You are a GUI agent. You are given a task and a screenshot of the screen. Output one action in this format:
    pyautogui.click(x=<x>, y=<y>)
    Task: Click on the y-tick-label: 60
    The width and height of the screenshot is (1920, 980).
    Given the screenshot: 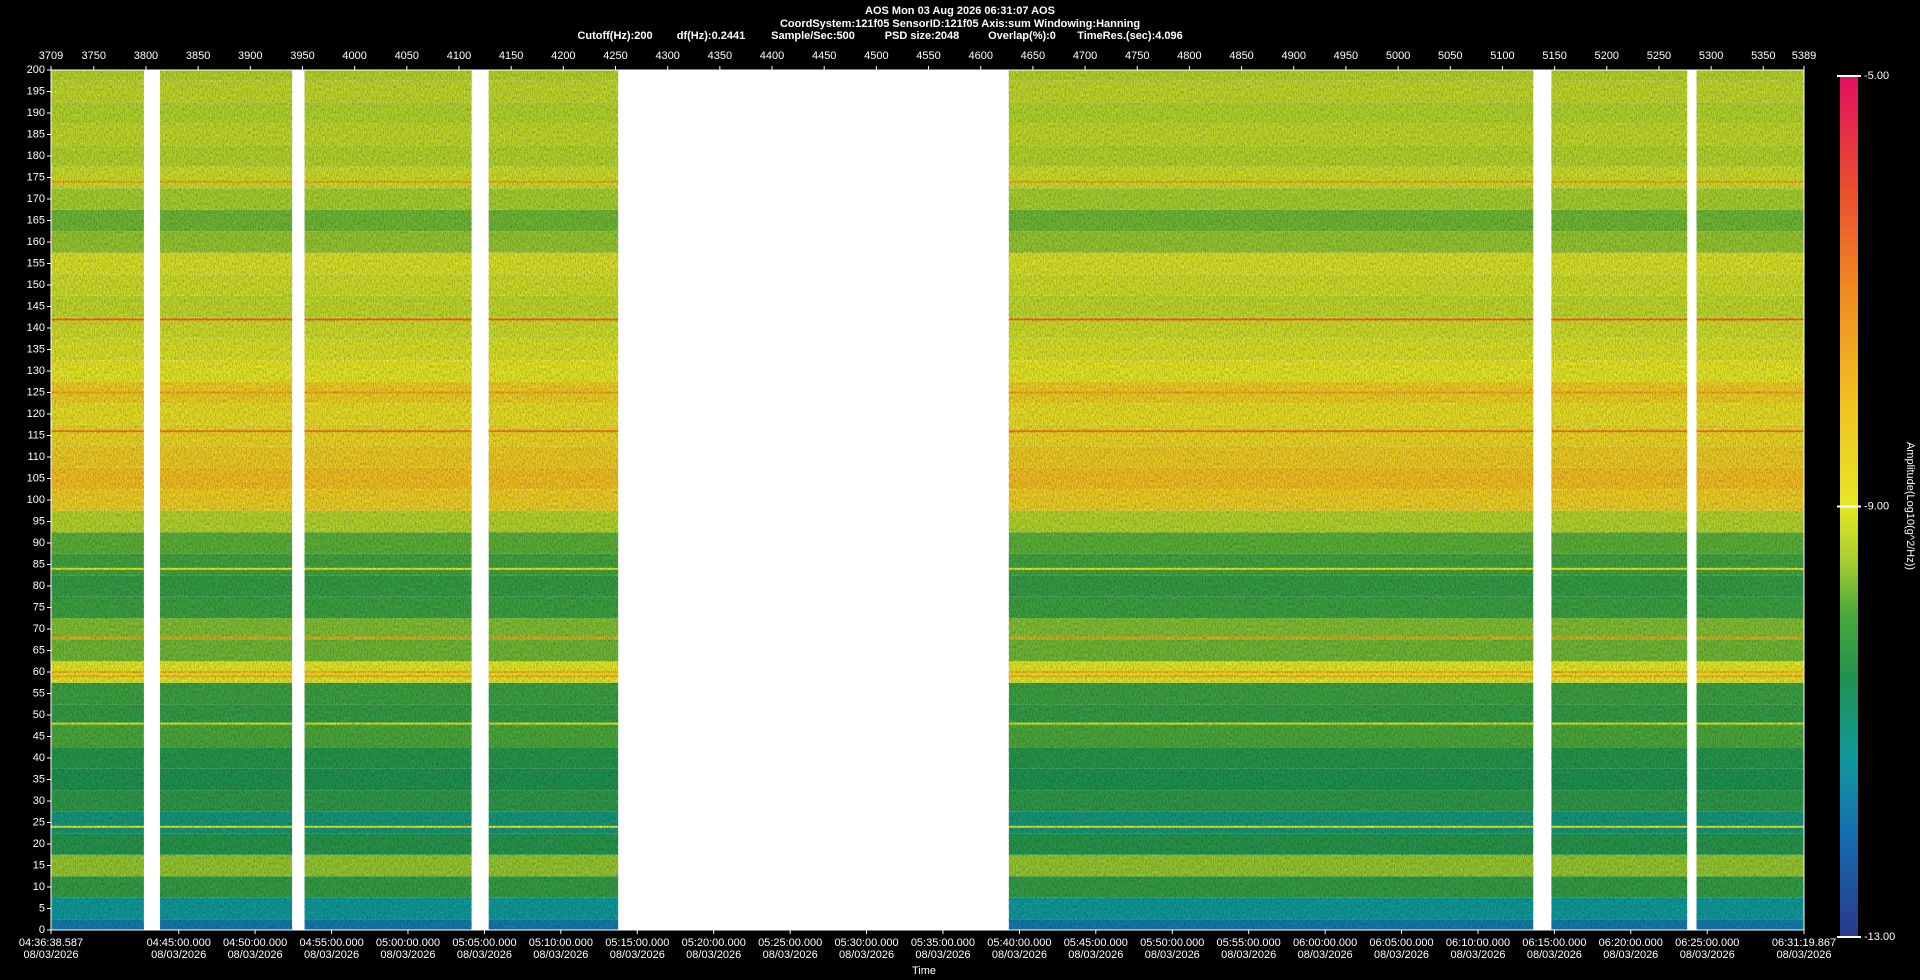 What is the action you would take?
    pyautogui.click(x=39, y=672)
    